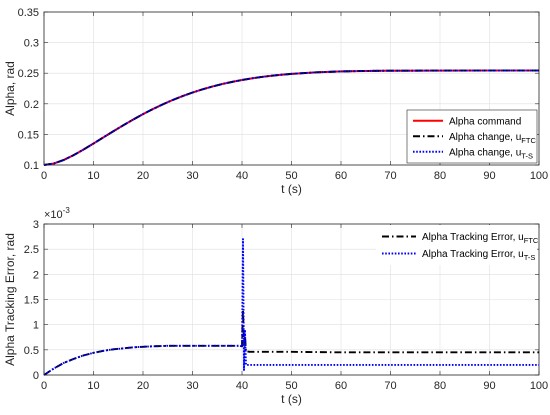  What do you see at coordinates (492, 138) in the screenshot?
I see `legend-label-1: Alpha change, uFTC` at bounding box center [492, 138].